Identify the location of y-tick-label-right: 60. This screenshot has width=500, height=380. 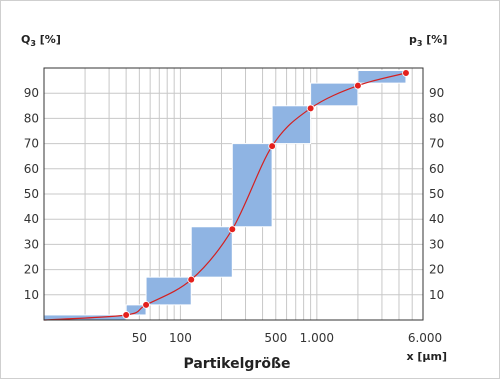
(436, 169).